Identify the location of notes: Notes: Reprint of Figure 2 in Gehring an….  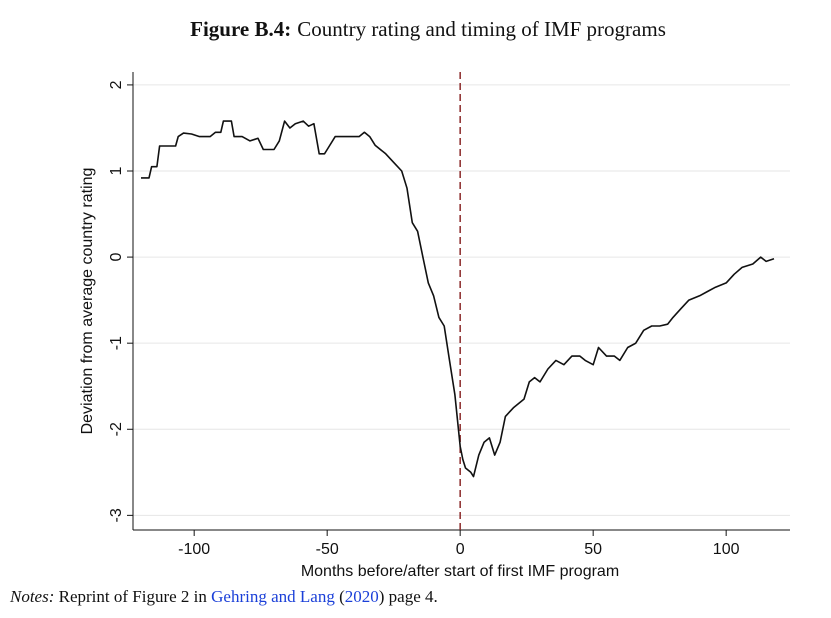
(224, 597).